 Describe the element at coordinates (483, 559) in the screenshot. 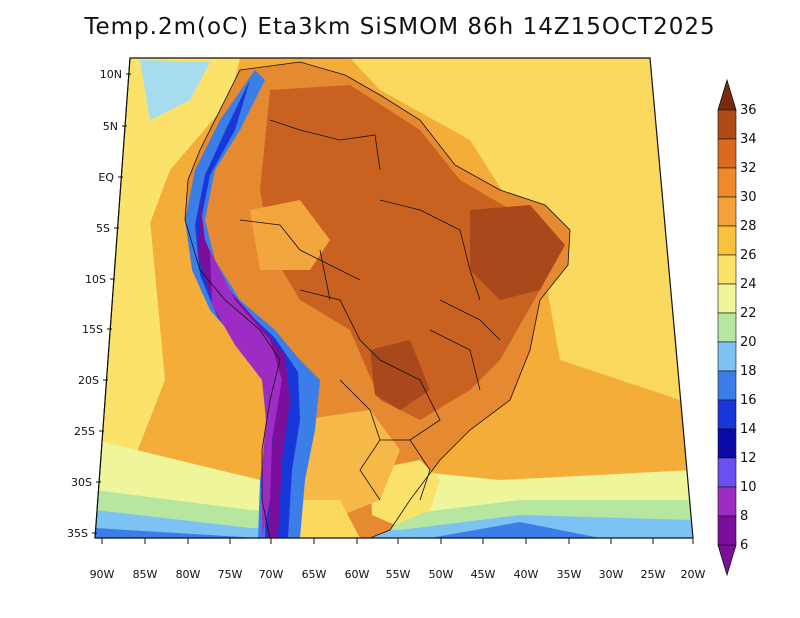

I see `lon-tick: 45W` at that location.